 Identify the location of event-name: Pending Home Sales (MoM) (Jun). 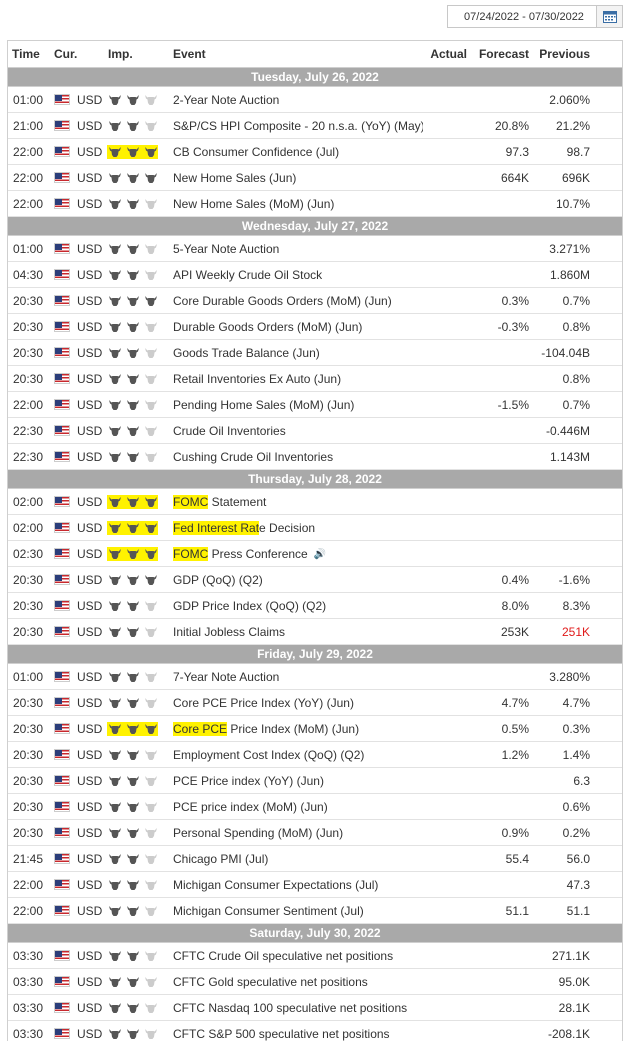
(296, 405).